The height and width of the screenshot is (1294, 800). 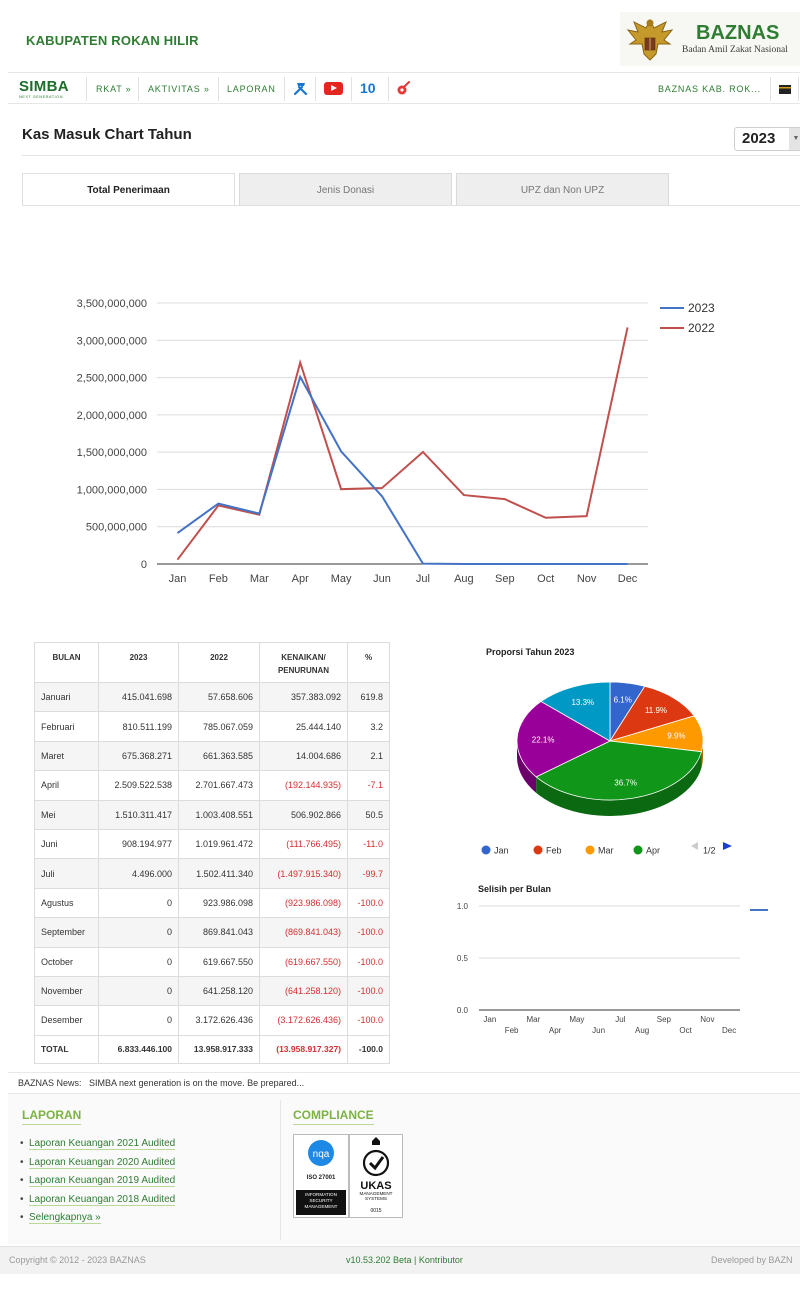 What do you see at coordinates (303, 662) in the screenshot?
I see `header-kenaikan: KENAIKAN/ PENURUNAN` at bounding box center [303, 662].